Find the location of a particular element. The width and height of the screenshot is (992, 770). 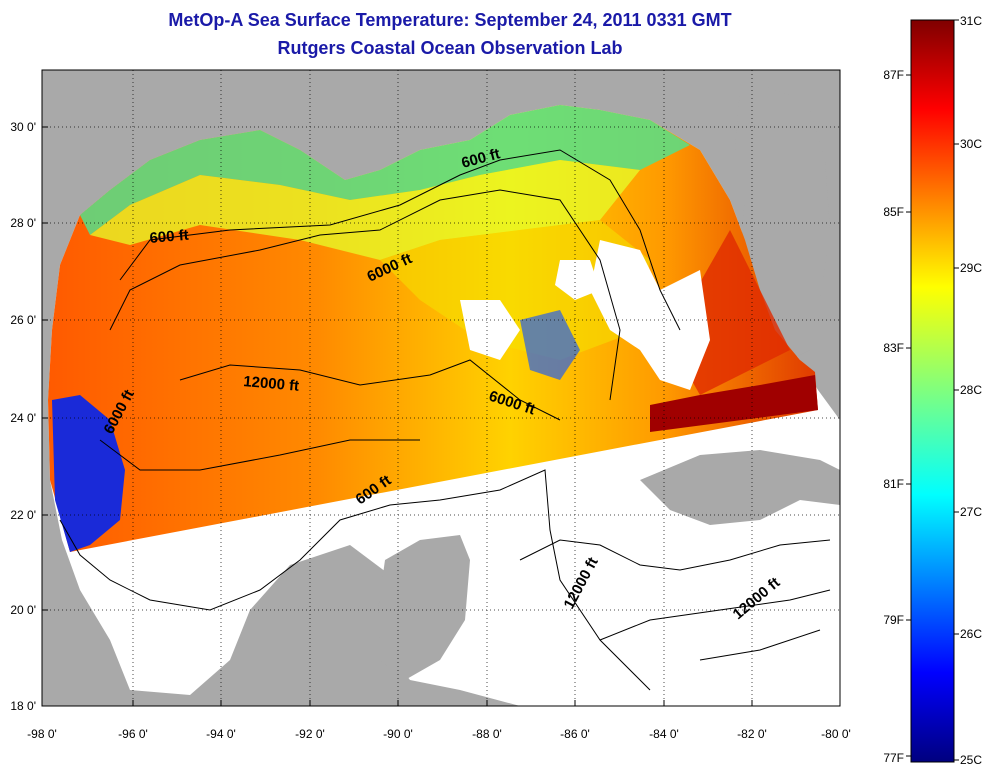

colorbar-celsius-label: 25C is located at coordinates (971, 760).